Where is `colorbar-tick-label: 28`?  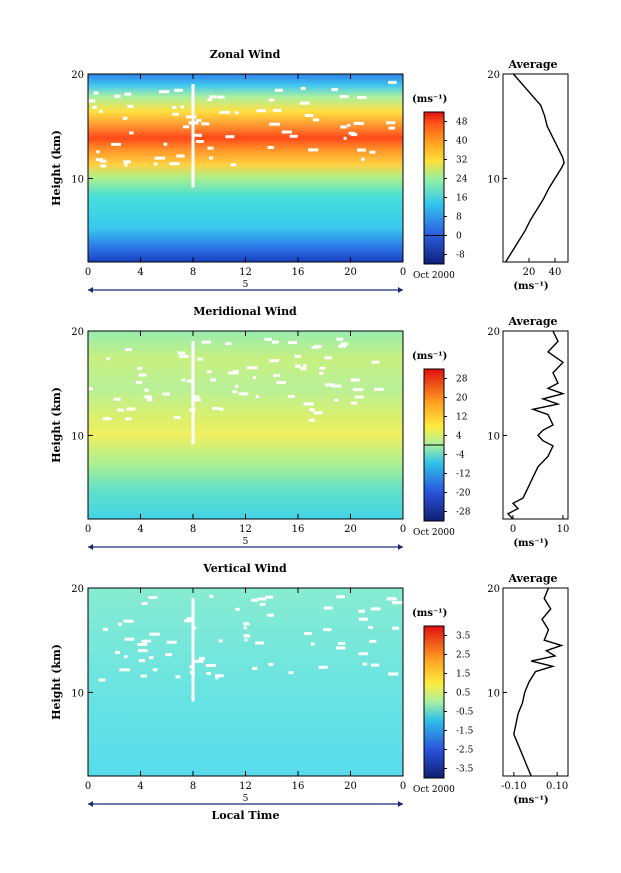
colorbar-tick-label: 28 is located at coordinates (462, 380).